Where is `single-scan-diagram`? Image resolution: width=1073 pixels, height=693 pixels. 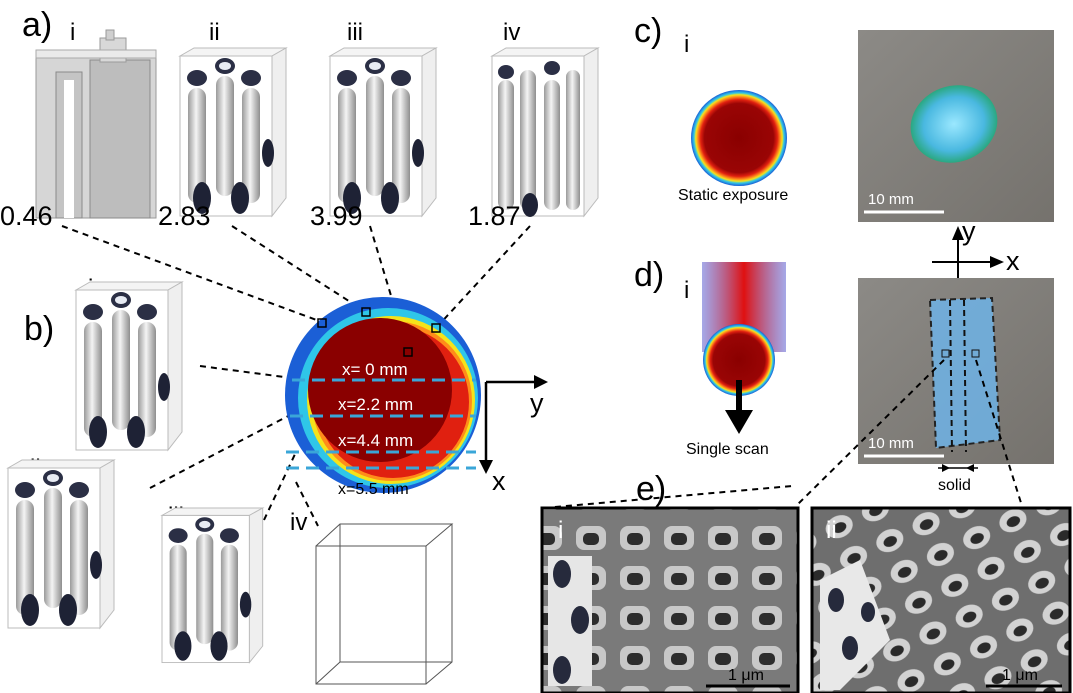 single-scan-diagram is located at coordinates (744, 348).